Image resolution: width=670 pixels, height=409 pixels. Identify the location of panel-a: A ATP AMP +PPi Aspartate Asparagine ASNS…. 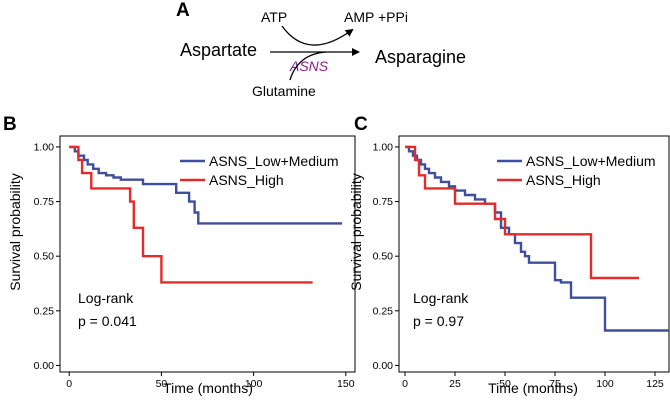
(321, 49).